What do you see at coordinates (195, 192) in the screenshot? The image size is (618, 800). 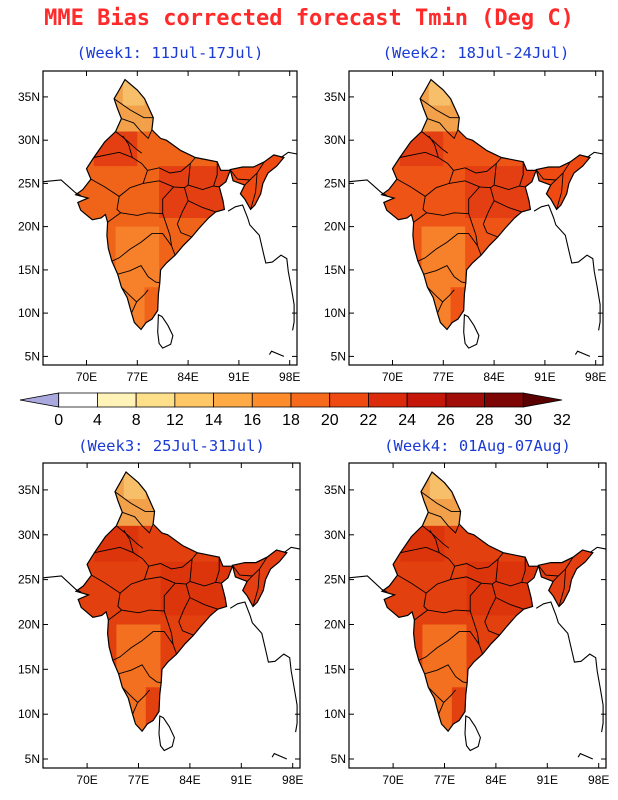 I see `field-region-east` at bounding box center [195, 192].